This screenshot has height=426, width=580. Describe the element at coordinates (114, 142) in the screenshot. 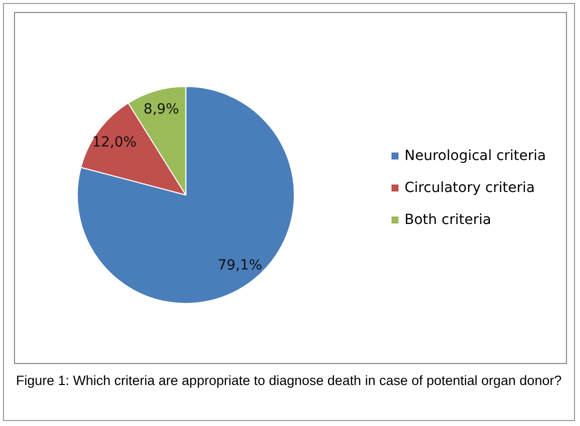

I see `data-label: 12,0%` at that location.